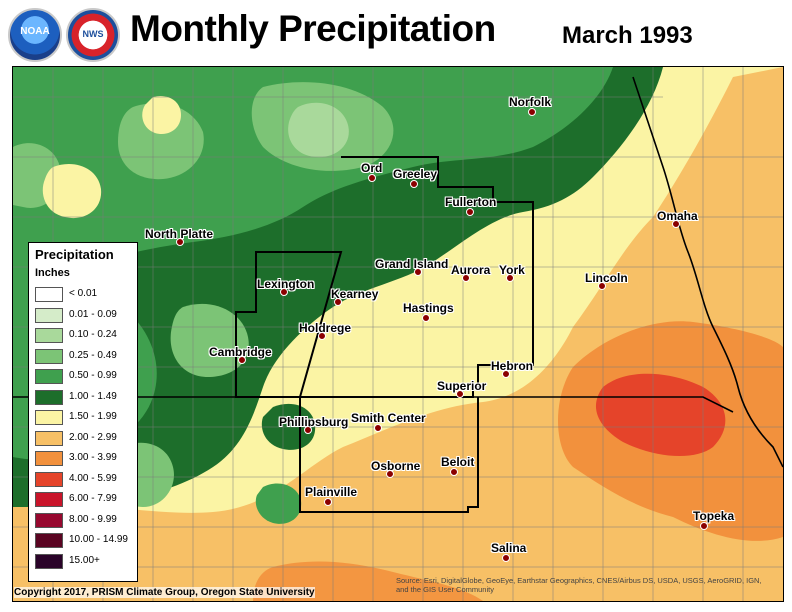  I want to click on city-marker-fullerton, so click(470, 212).